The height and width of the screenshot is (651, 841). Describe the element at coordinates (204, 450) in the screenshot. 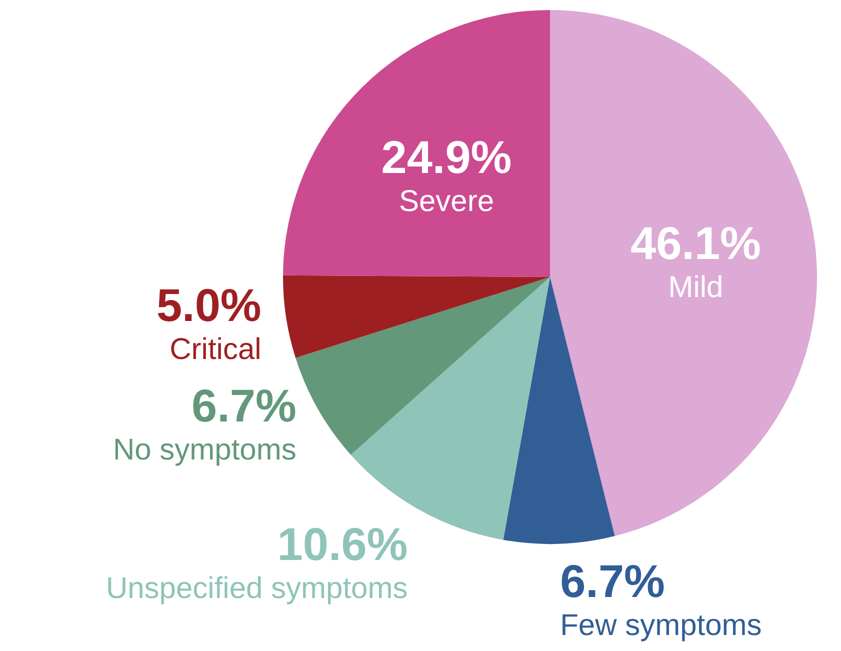

I see `slice-label: No symptoms` at that location.